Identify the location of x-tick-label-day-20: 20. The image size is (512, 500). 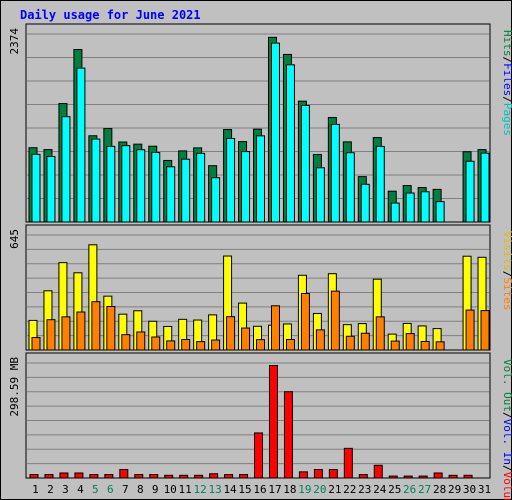
(319, 489).